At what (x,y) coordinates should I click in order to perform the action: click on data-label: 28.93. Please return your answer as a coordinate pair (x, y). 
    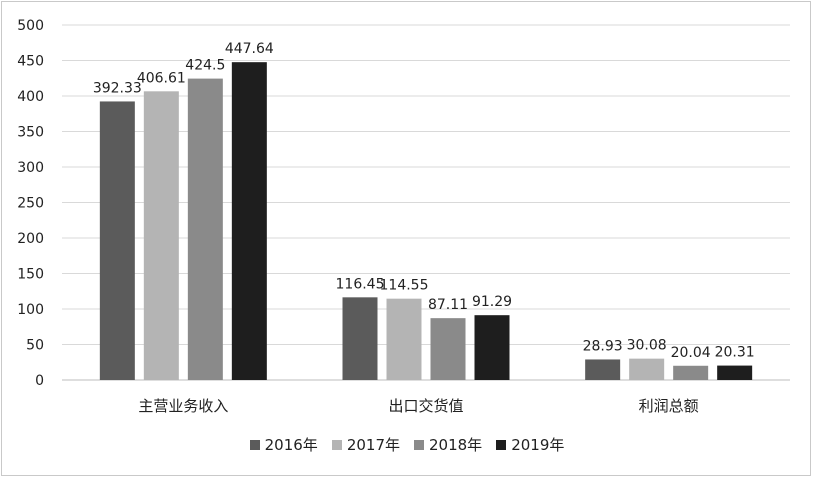
    Looking at the image, I should click on (603, 346).